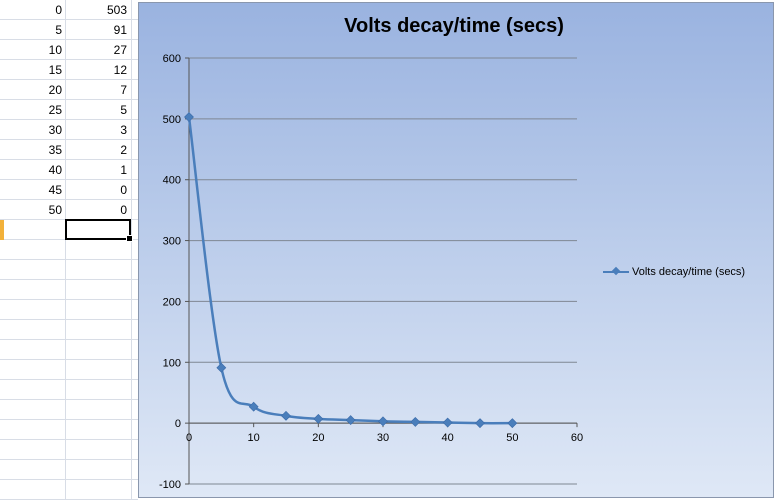 This screenshot has width=776, height=500. I want to click on sheet-row: 15 12, so click(69, 70).